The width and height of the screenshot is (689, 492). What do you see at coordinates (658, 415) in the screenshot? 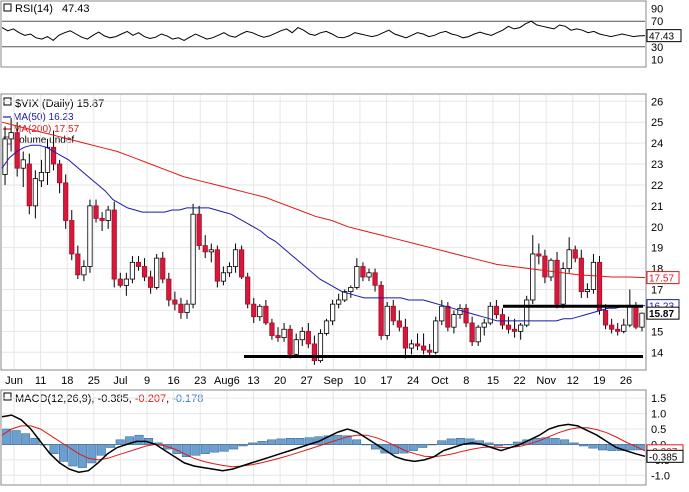
I see `macd-tick-label: 1.0` at bounding box center [658, 415].